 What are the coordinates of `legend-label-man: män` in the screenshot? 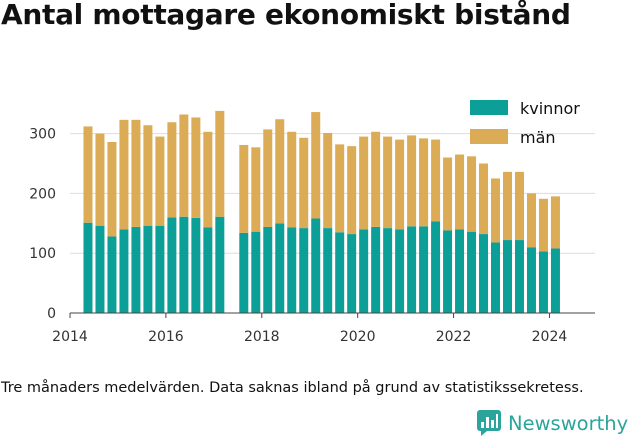 It's located at (538, 137).